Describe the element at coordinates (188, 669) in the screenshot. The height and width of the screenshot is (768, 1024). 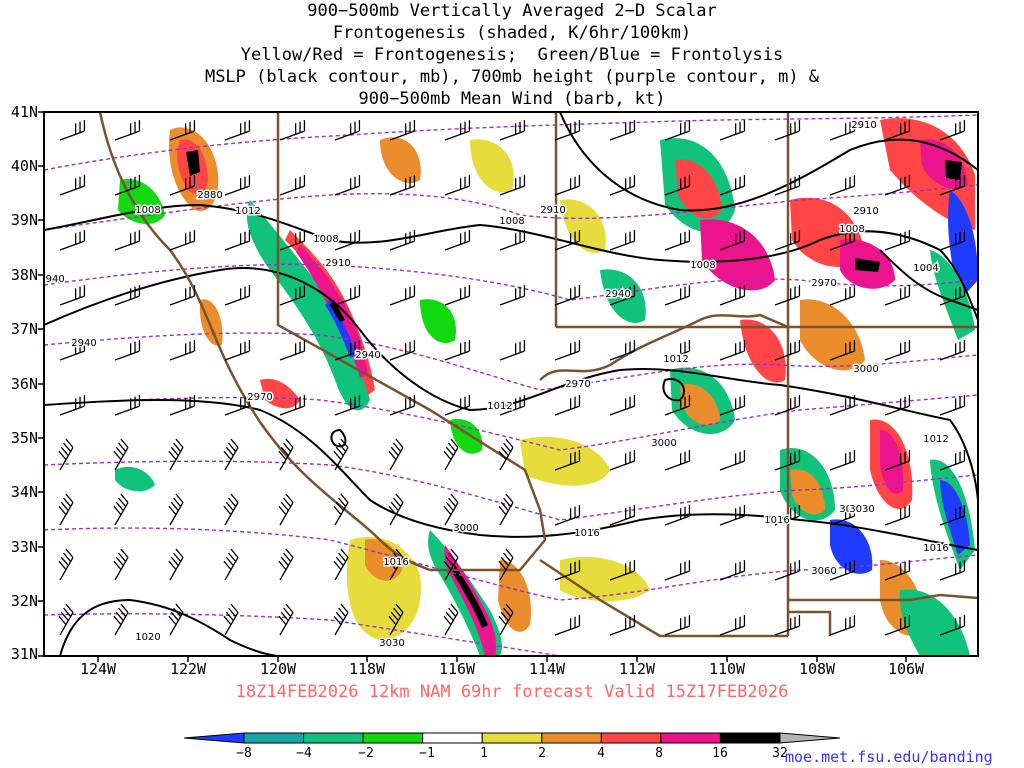
I see `lon-label-122w: 122W` at that location.